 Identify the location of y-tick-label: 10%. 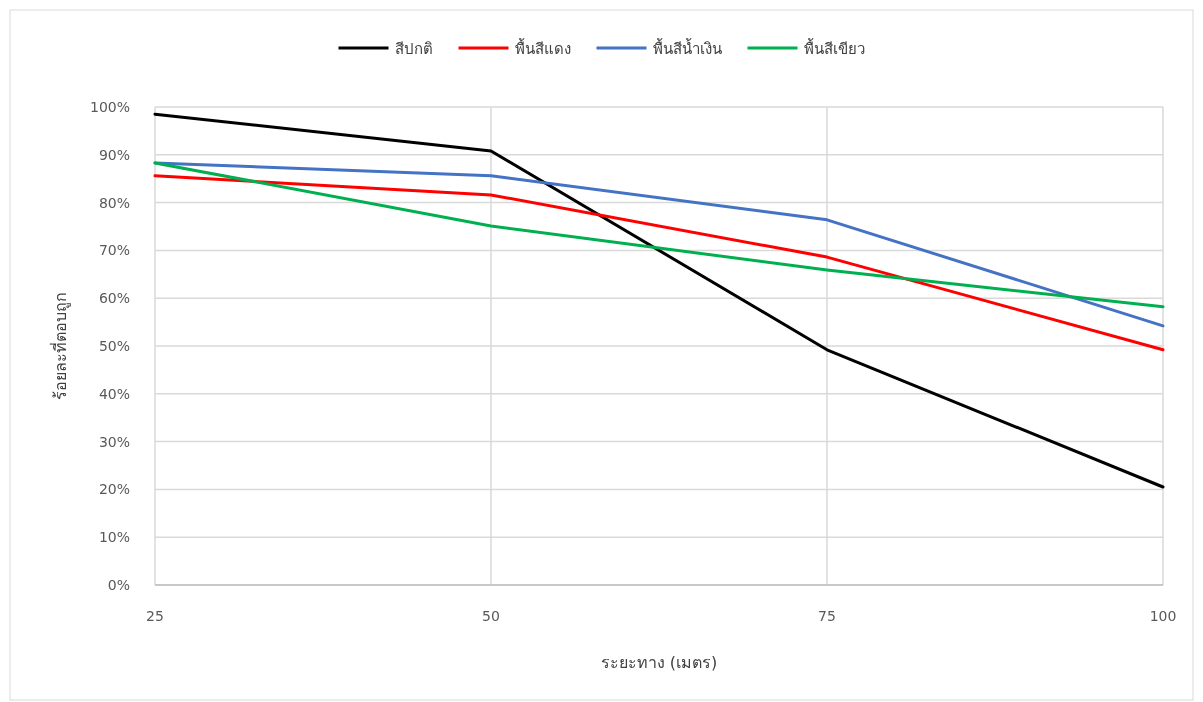
(114, 537).